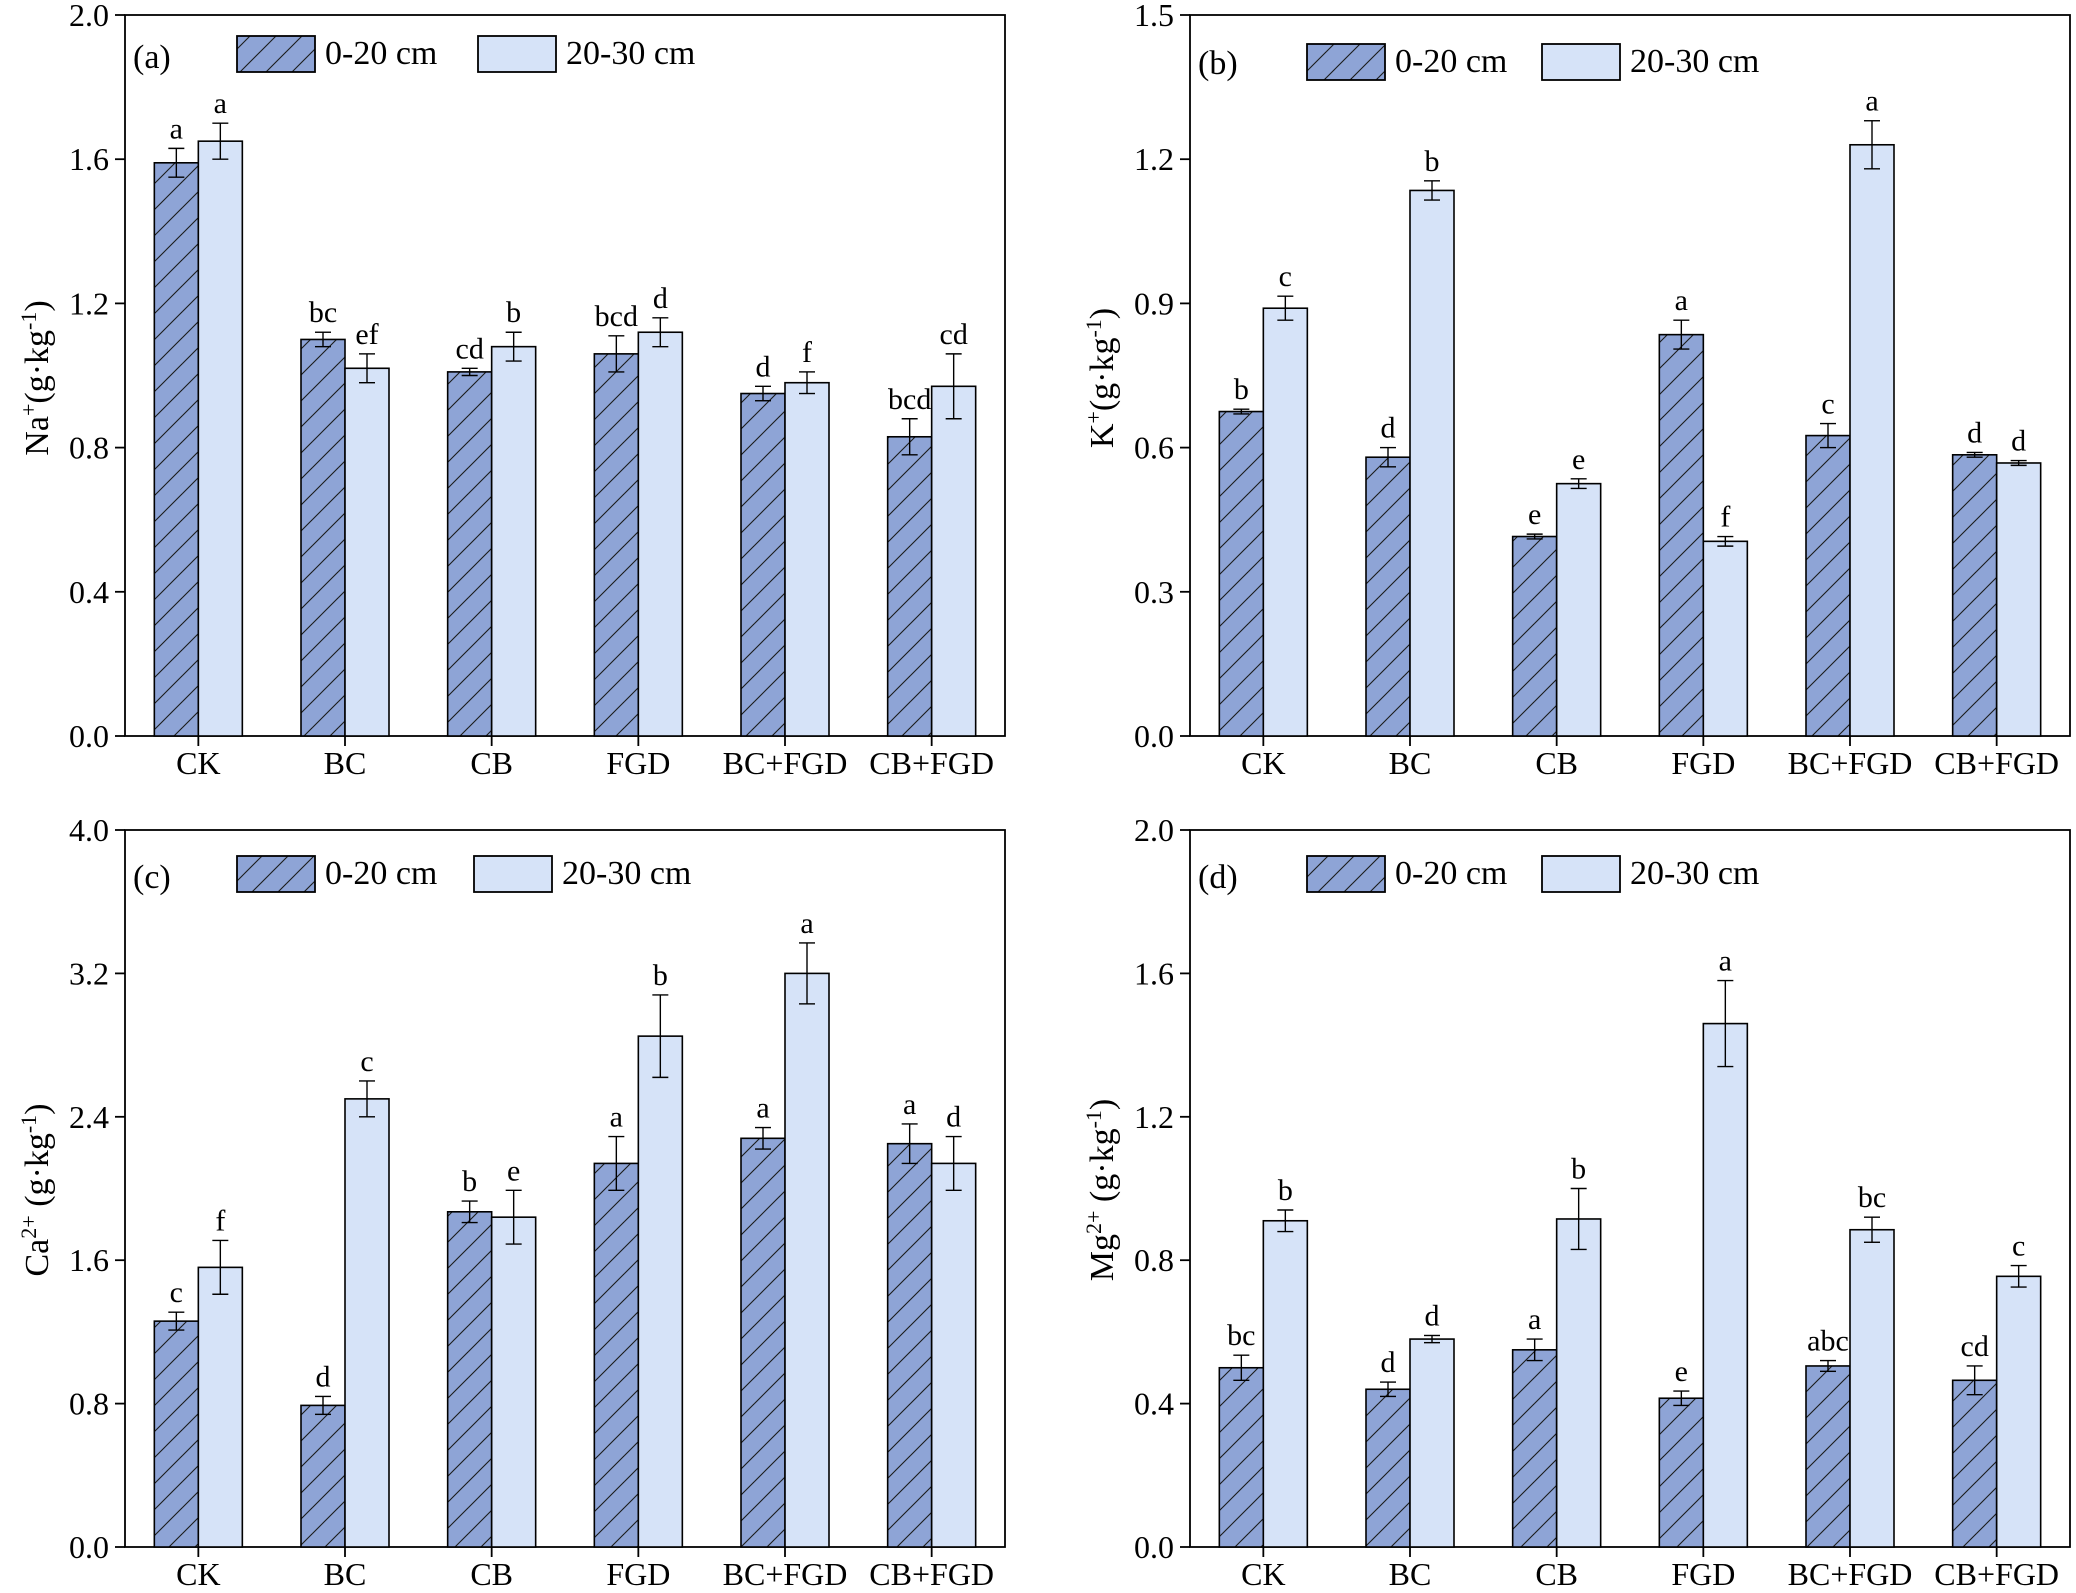  Describe the element at coordinates (1154, 16) in the screenshot. I see `y-tick-label: 1.5` at that location.